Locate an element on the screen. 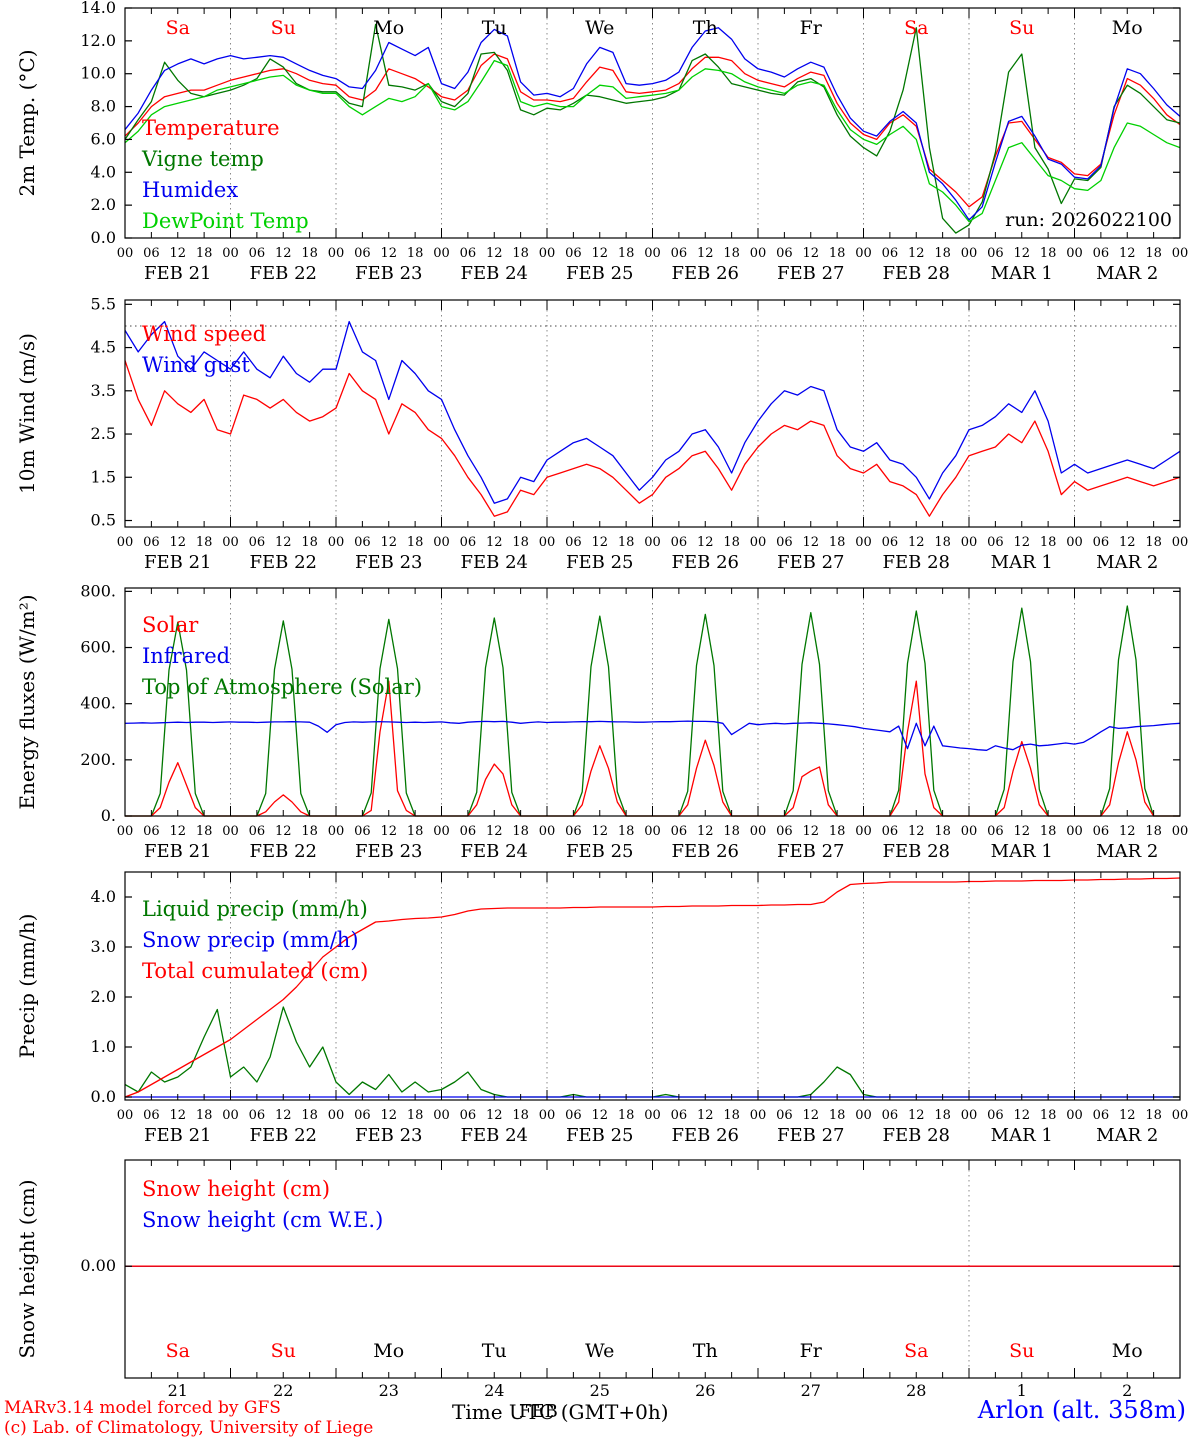 The width and height of the screenshot is (1194, 1440). y-axis-title-snow: Snow height (cm) is located at coordinates (27, 1268).